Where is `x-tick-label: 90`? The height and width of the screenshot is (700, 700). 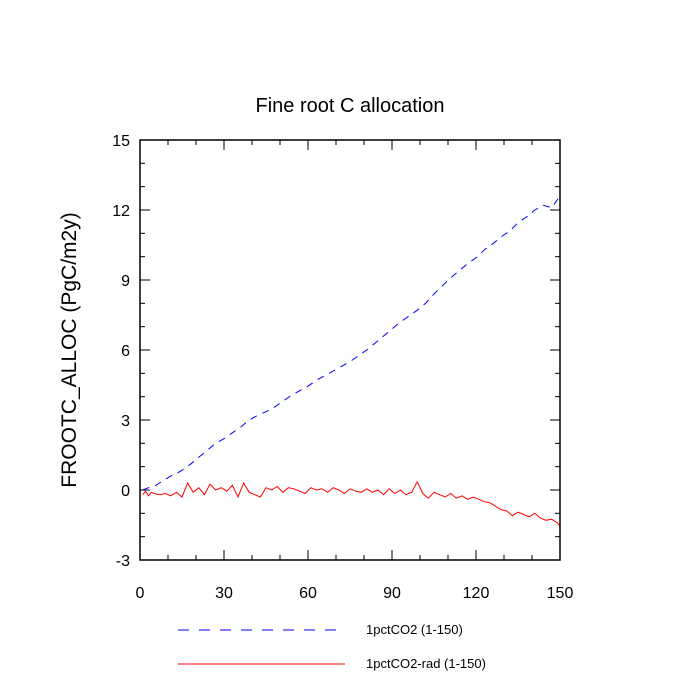 x-tick-label: 90 is located at coordinates (392, 593).